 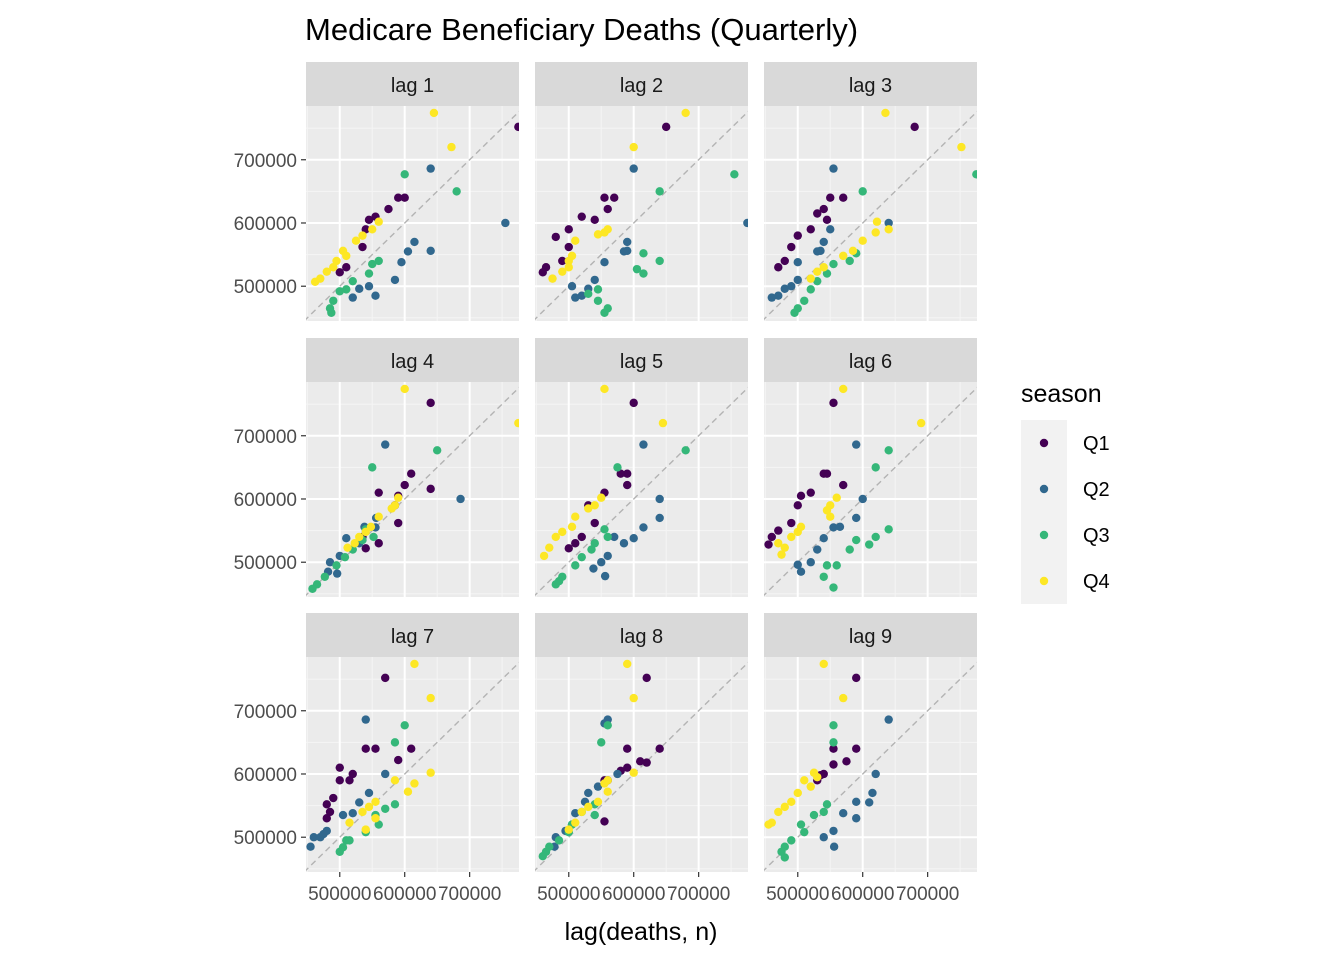 I want to click on y-tick-label: 600000, so click(x=265, y=224).